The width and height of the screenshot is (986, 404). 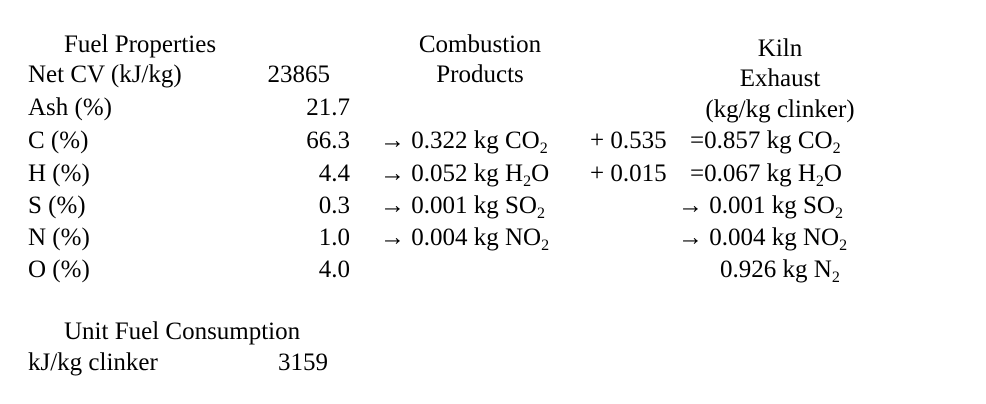 What do you see at coordinates (455, 173) in the screenshot?
I see `combustion-amount: 0.052 kg` at bounding box center [455, 173].